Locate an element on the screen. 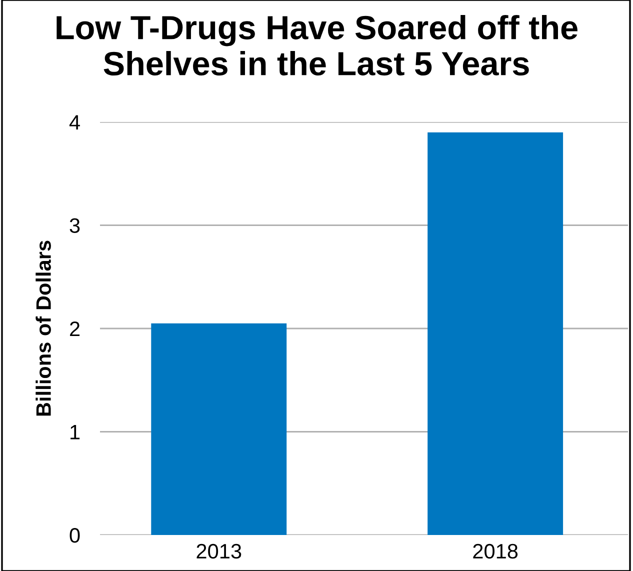 Image resolution: width=633 pixels, height=571 pixels. x-tick-label: 2013 is located at coordinates (219, 551).